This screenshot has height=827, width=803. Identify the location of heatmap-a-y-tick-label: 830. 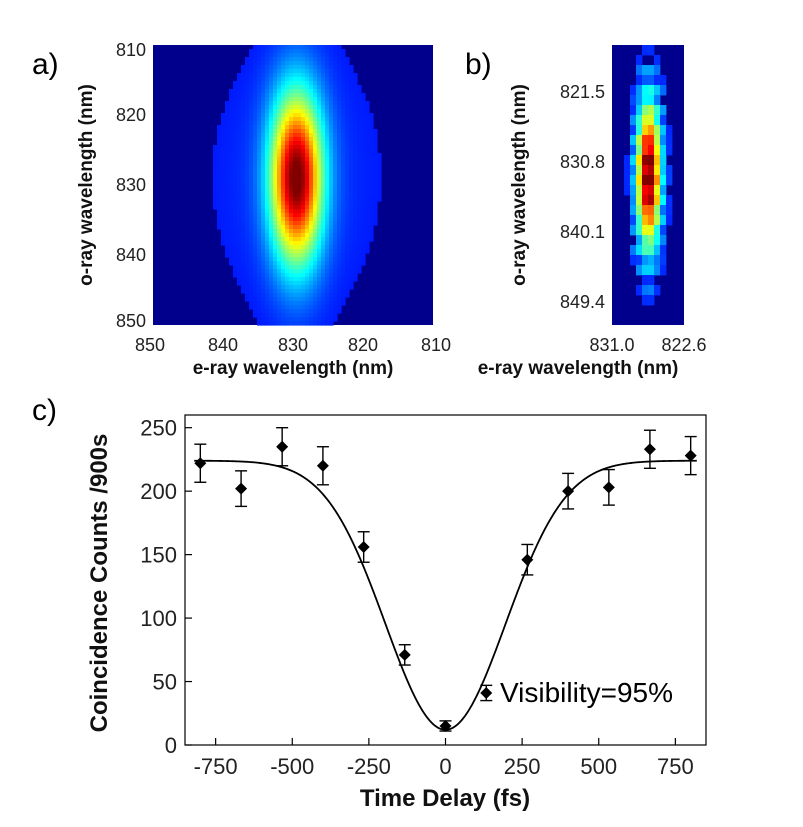
(131, 185).